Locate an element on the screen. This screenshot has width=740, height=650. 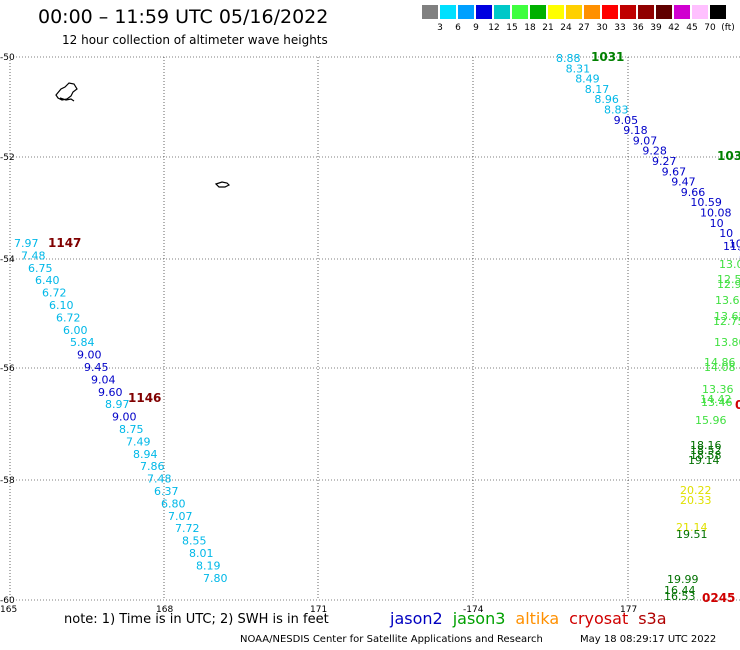
wave-height-value: 10.59 is located at coordinates (706, 202).